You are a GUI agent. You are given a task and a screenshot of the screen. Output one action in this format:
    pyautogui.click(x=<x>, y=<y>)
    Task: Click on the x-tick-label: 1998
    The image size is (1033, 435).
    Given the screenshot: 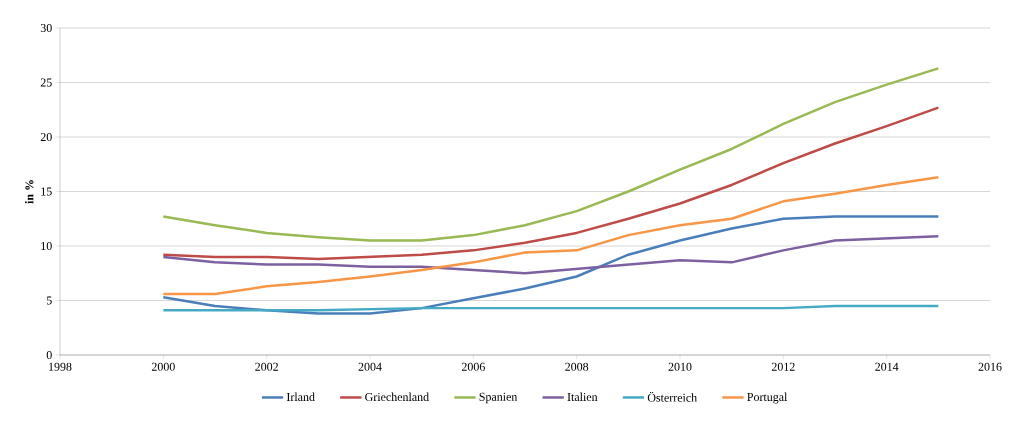 What is the action you would take?
    pyautogui.click(x=60, y=366)
    